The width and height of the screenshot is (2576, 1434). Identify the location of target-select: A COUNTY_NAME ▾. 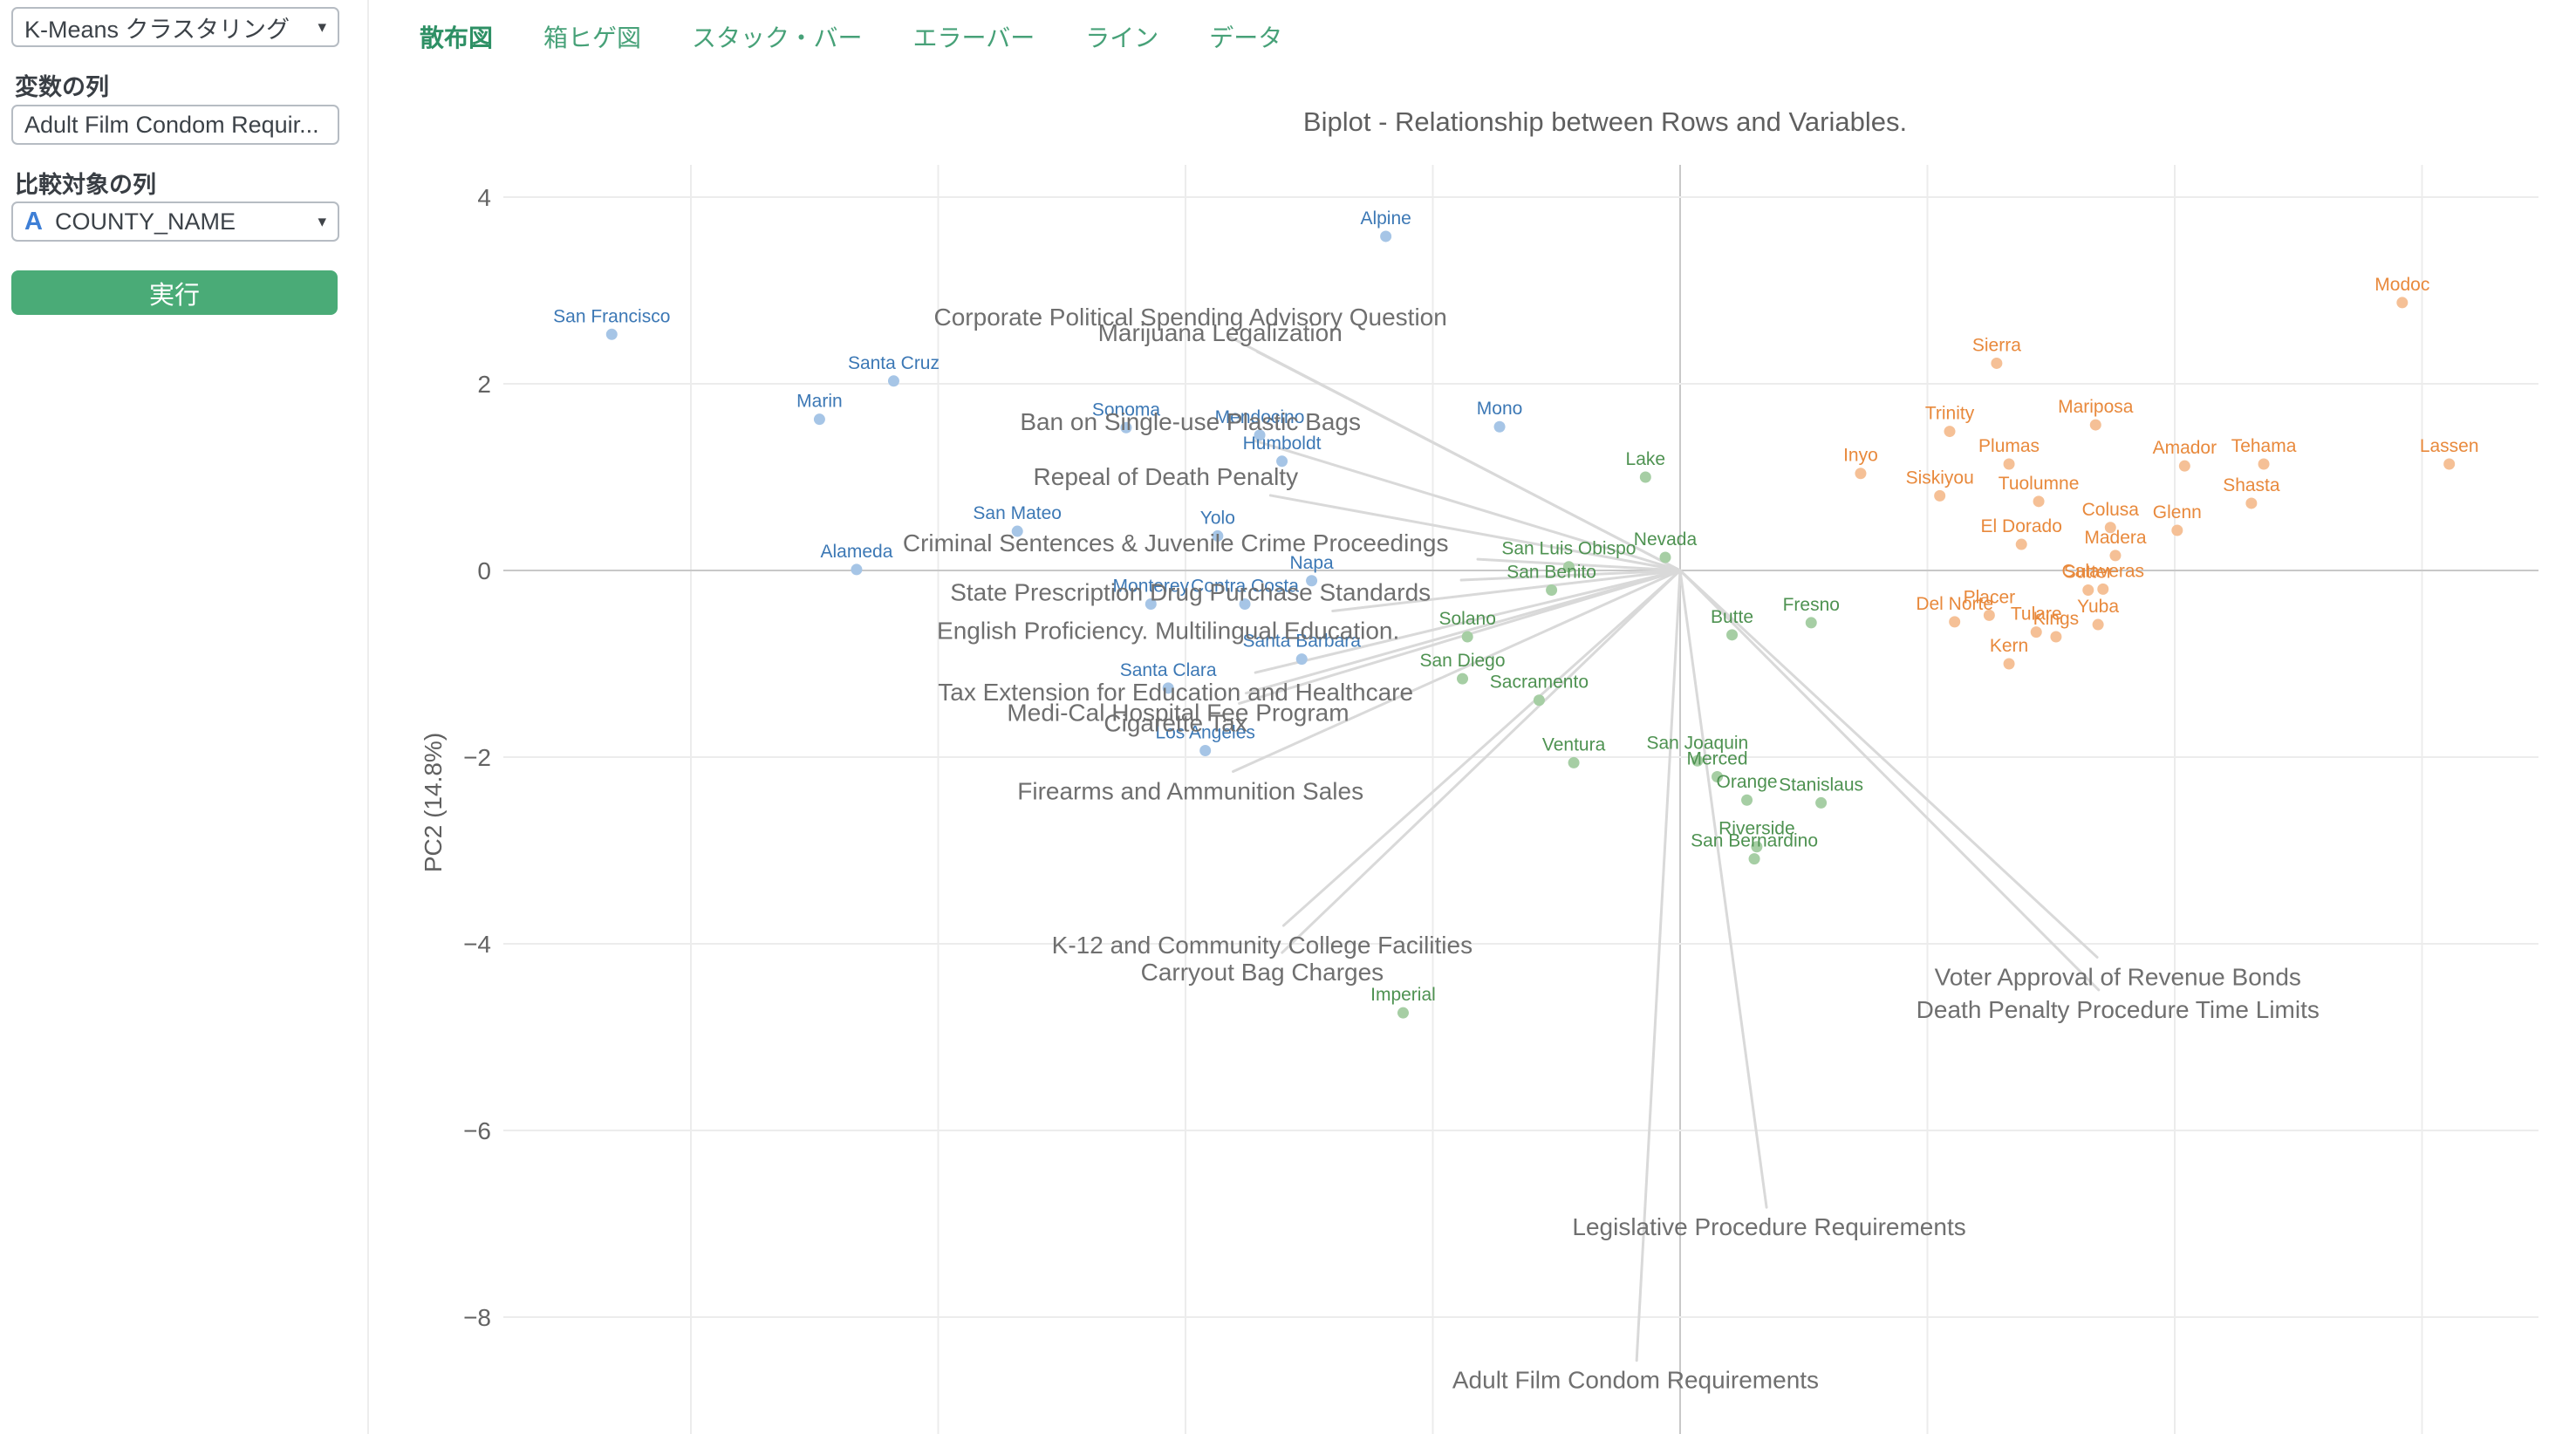
(175, 221).